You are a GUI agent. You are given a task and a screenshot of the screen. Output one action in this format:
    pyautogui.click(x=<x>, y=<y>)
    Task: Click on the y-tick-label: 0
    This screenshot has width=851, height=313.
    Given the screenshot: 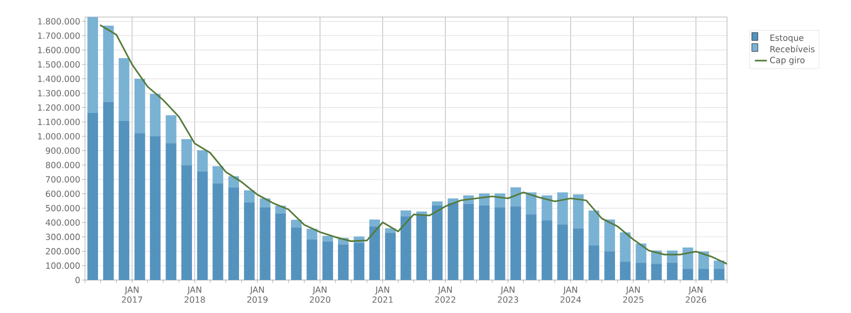 What is the action you would take?
    pyautogui.click(x=77, y=280)
    